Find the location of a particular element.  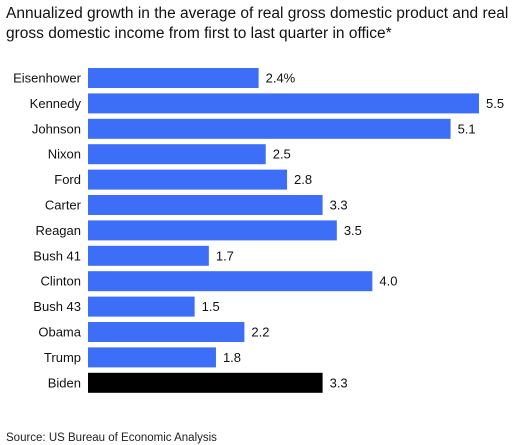

category-label-reagan: Reagan is located at coordinates (58, 230).